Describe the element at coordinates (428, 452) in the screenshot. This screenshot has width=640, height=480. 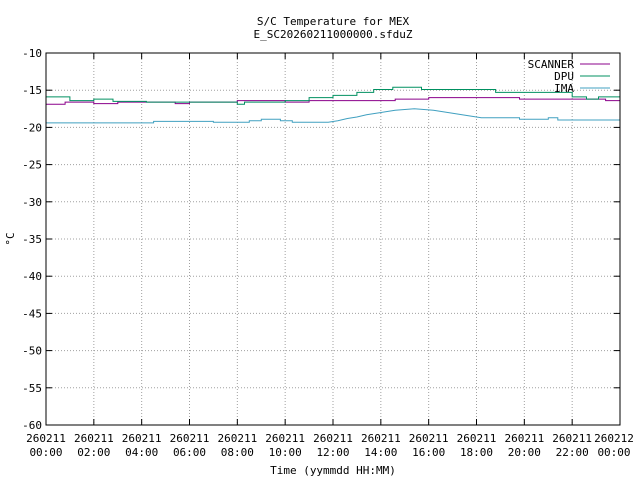
I see `x-tick-time-label: 16:00` at that location.